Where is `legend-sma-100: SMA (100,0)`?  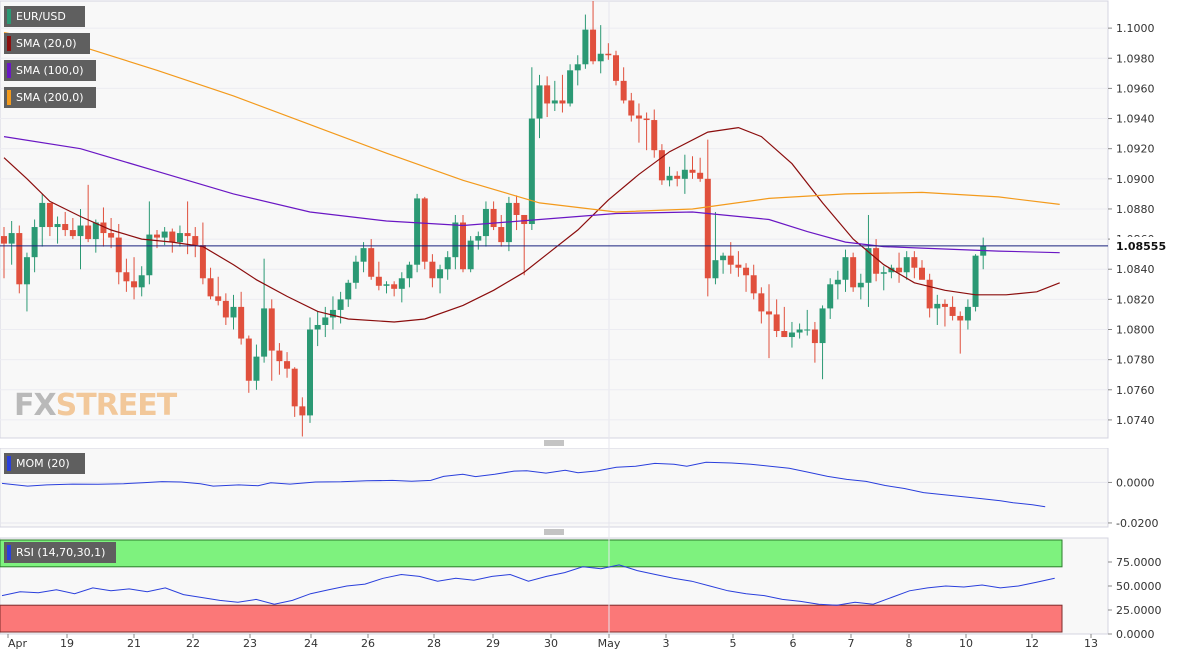 legend-sma-100: SMA (100,0) is located at coordinates (50, 70).